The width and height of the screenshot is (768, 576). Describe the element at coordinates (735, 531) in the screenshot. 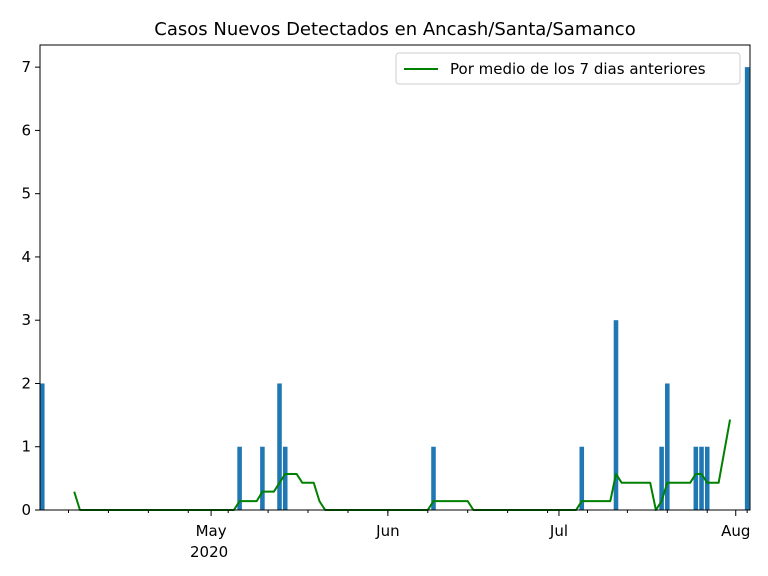

I see `x-tick-label: Aug` at that location.